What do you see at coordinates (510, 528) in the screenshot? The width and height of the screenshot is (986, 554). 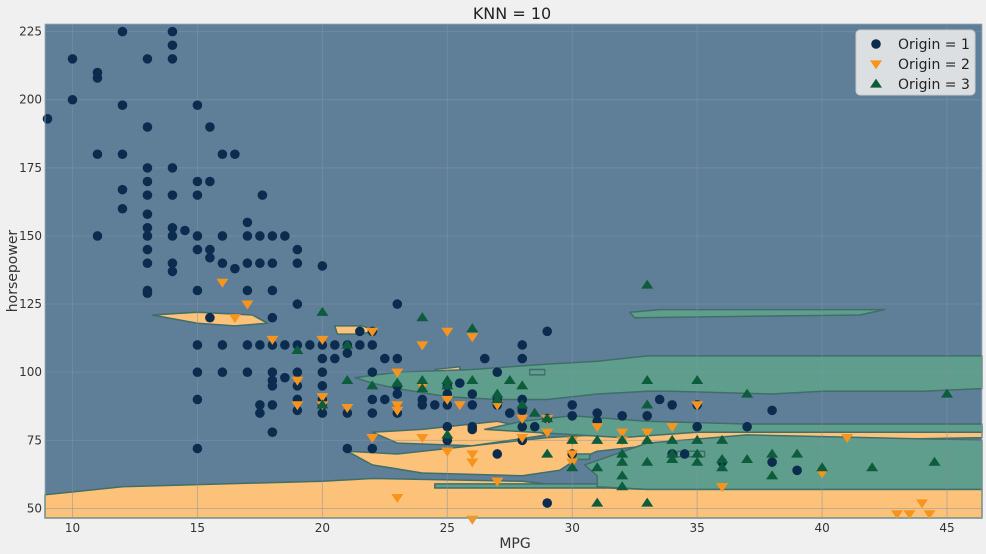 I see `x-axis-ticks: 10 15 20 25 30 35 40 45` at bounding box center [510, 528].